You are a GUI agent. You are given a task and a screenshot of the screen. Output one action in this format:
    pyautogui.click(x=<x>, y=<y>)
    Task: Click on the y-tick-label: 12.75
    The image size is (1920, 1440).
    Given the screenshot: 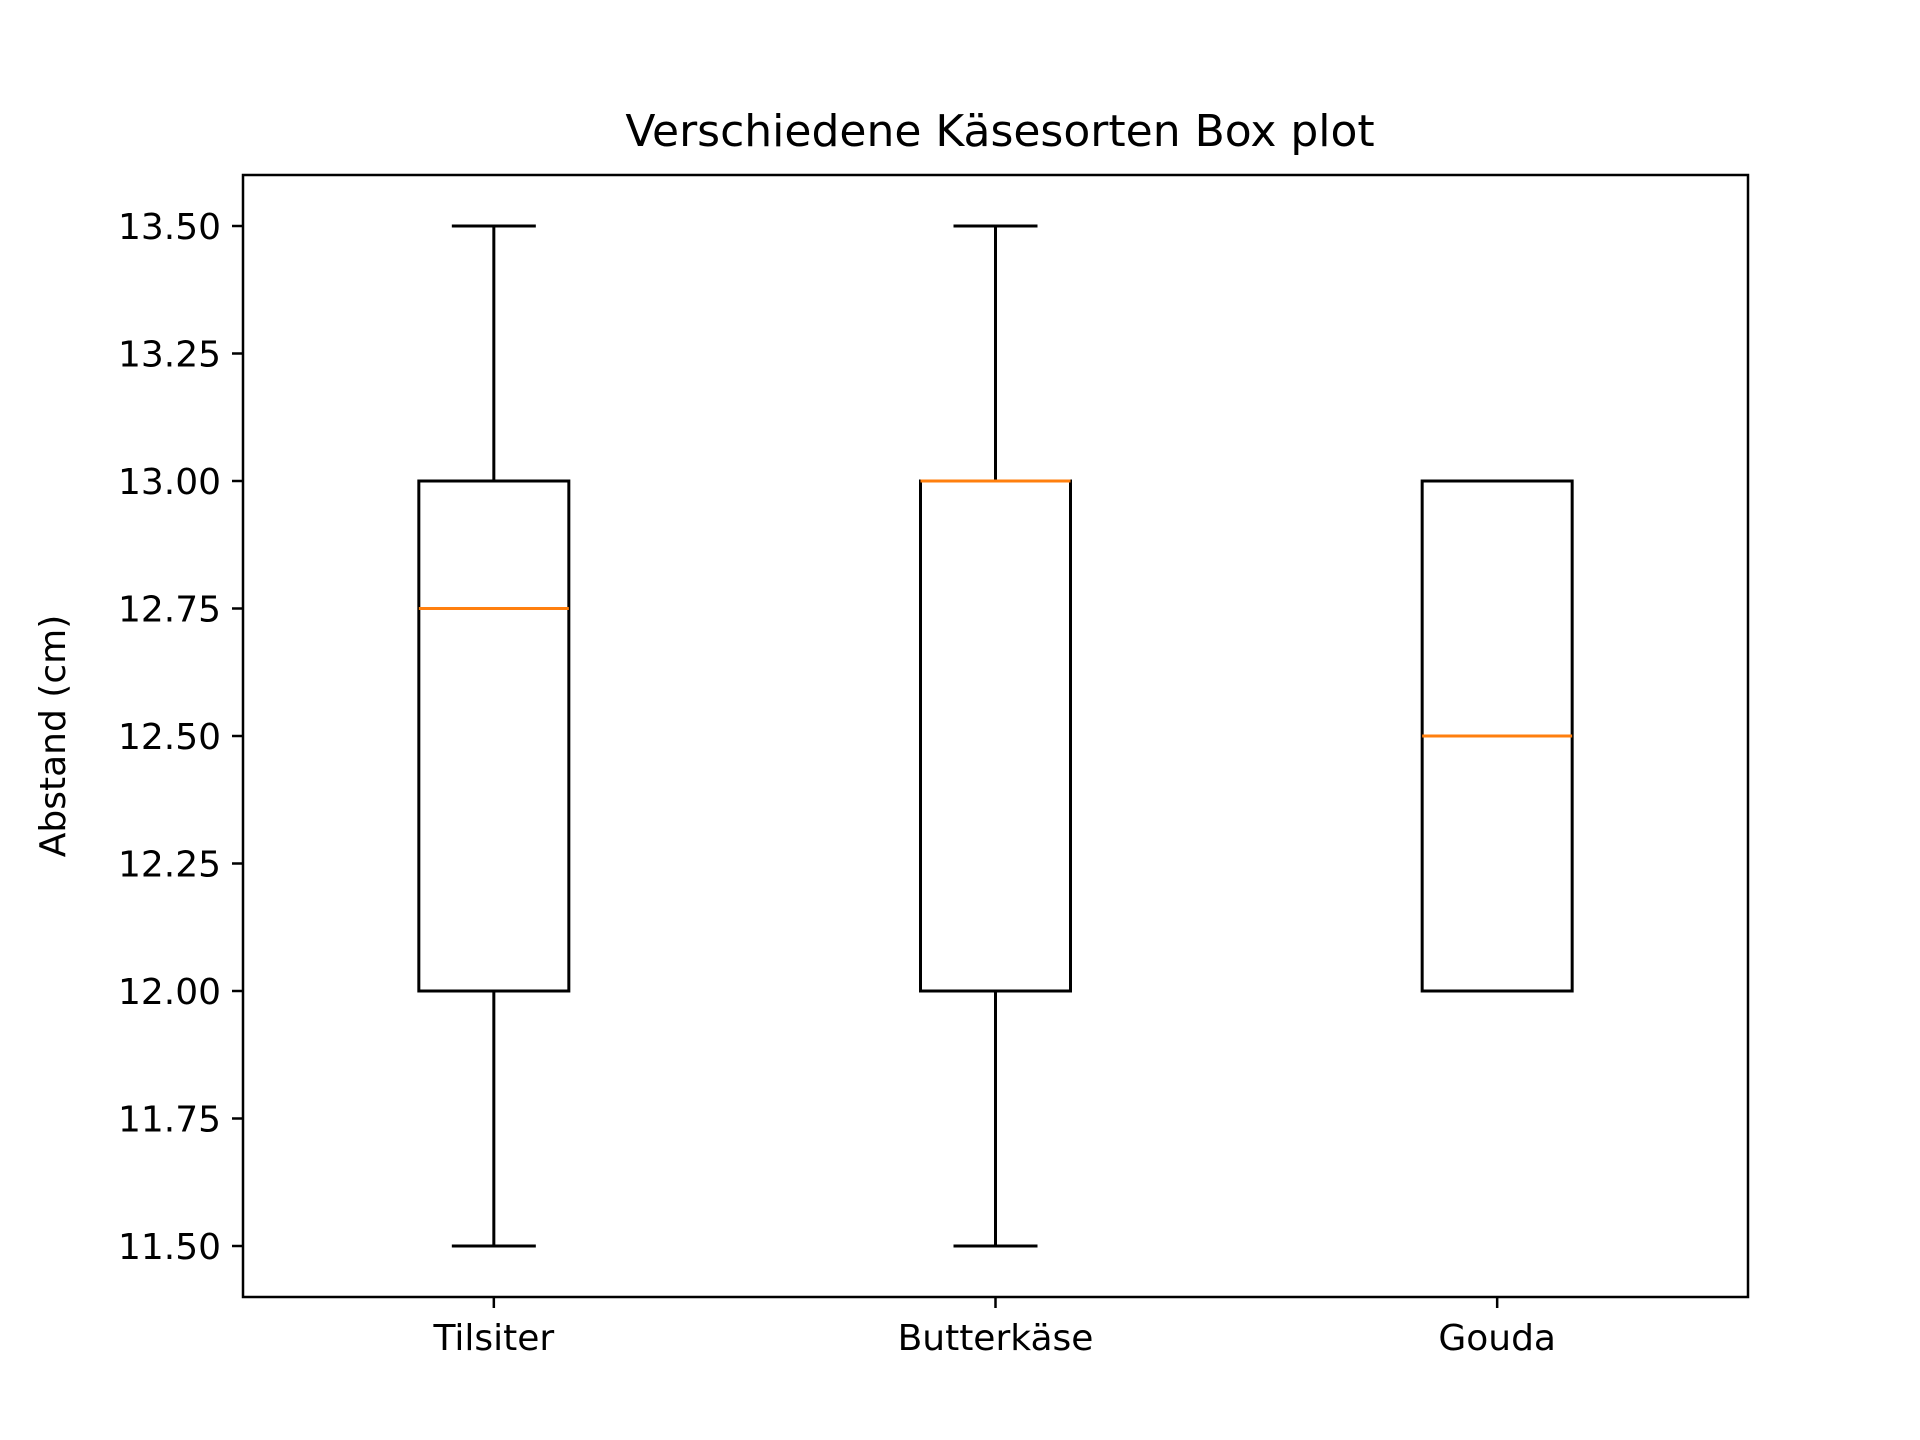 What is the action you would take?
    pyautogui.click(x=169, y=610)
    